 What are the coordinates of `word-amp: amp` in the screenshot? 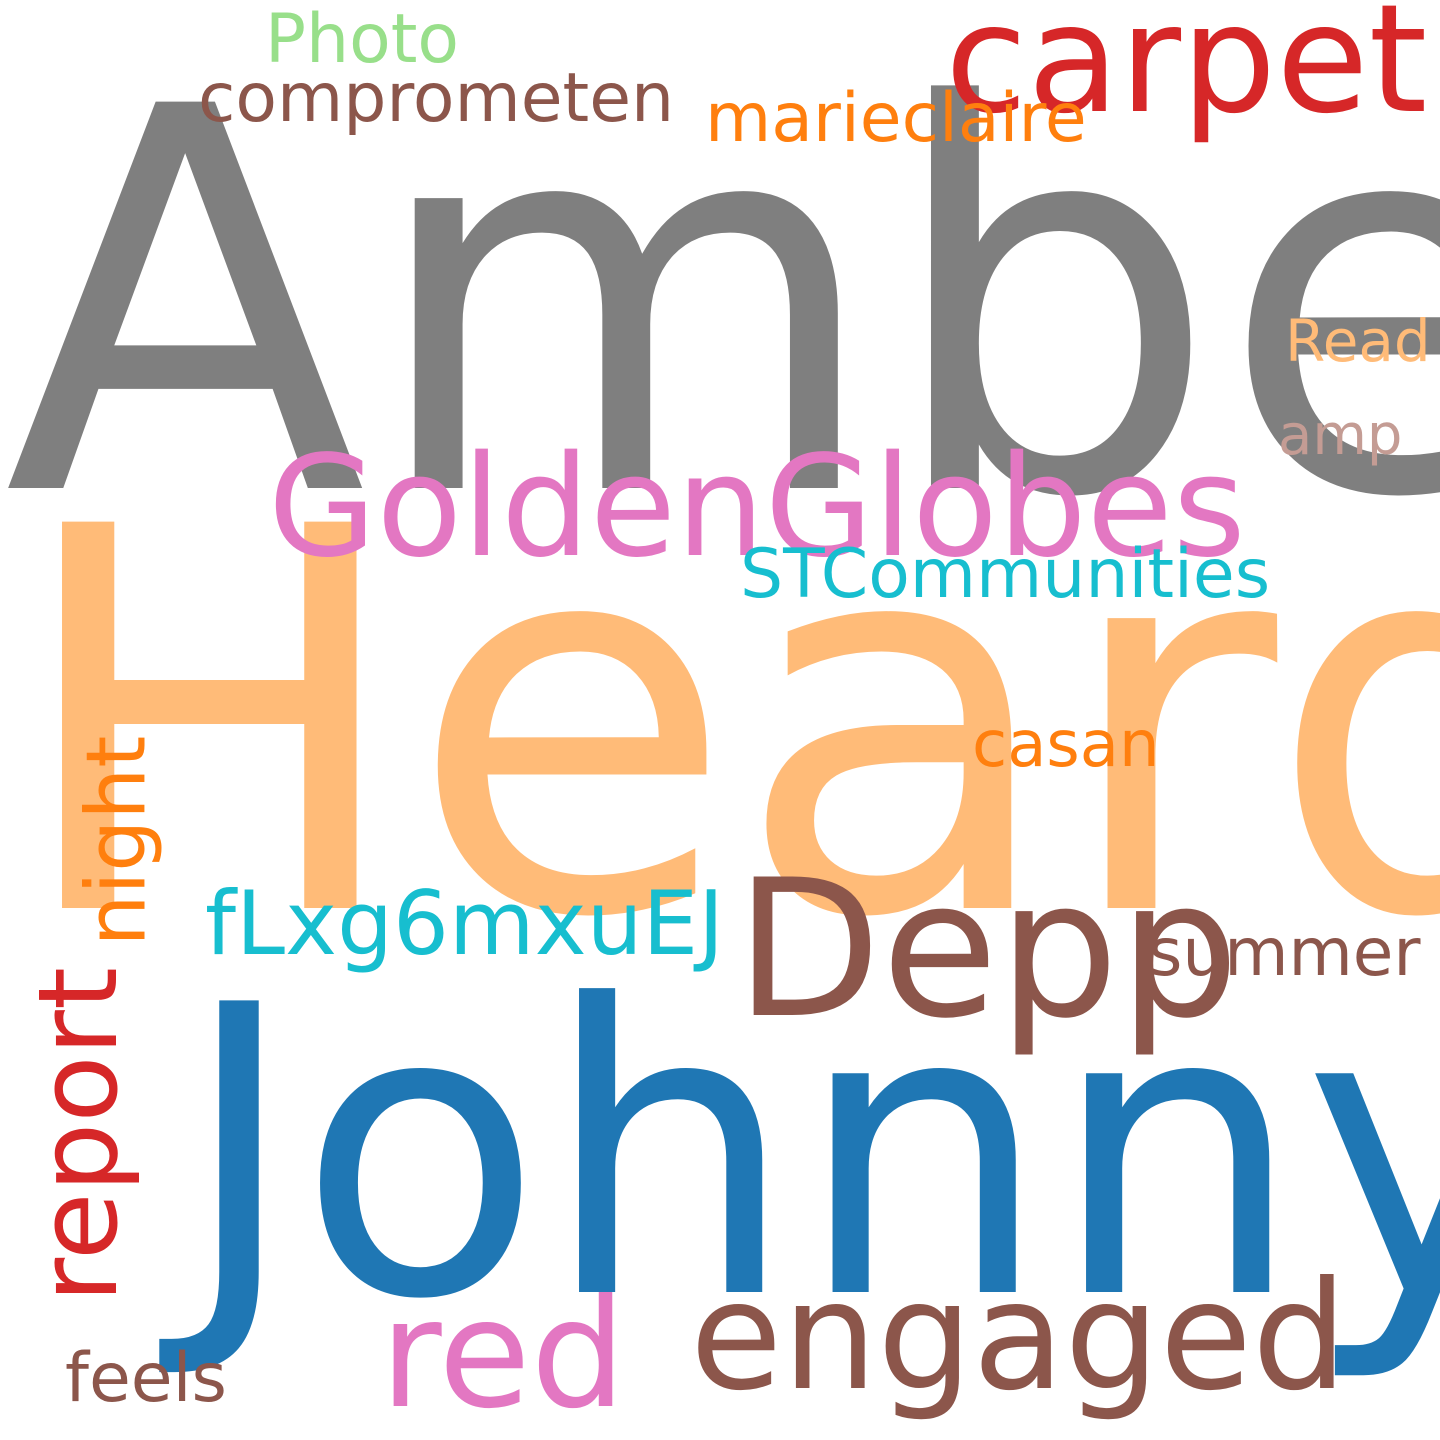 It's located at (1340, 435).